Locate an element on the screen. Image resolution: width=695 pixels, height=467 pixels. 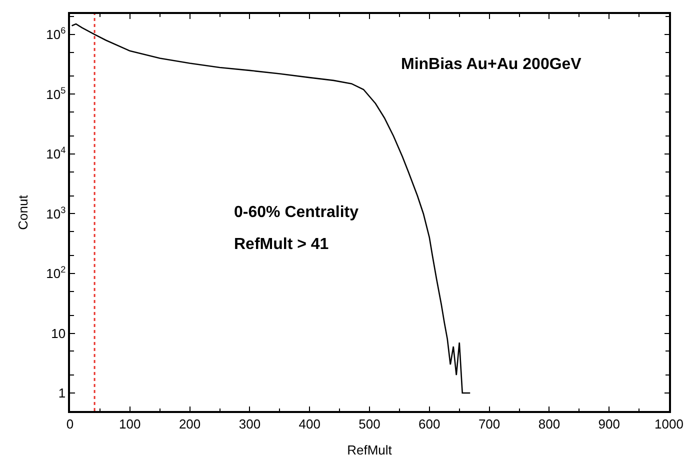
y-tick-label: 10 is located at coordinates (58, 333).